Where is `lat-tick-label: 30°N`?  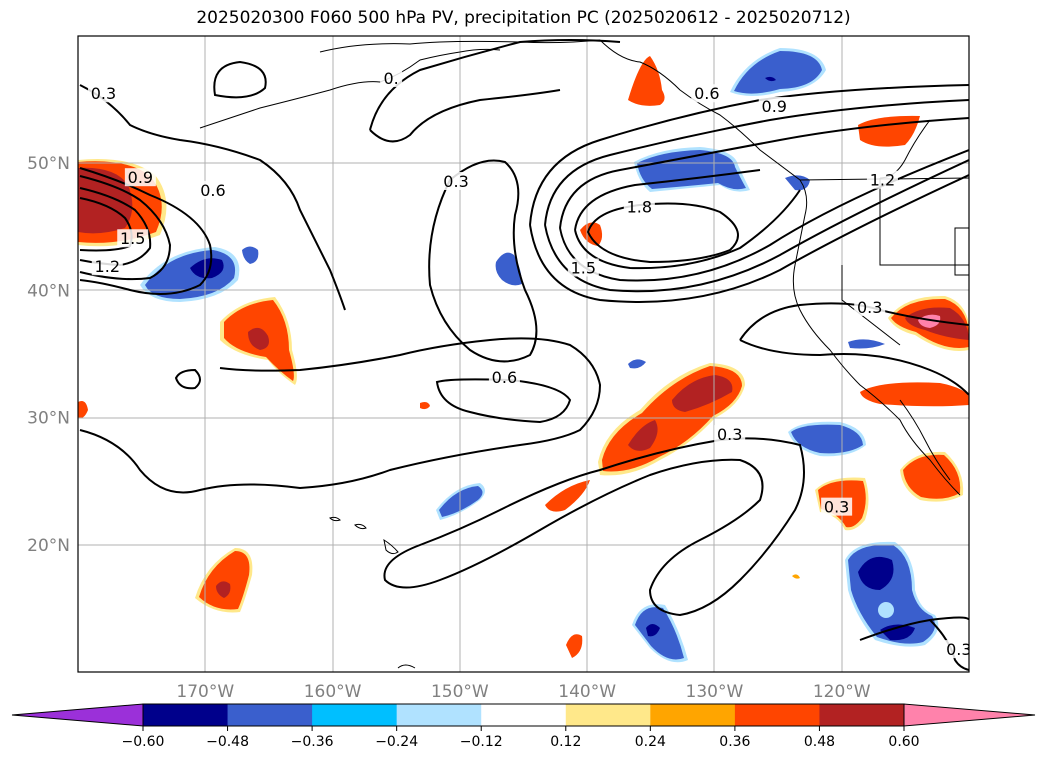
lat-tick-label: 30°N is located at coordinates (48, 419).